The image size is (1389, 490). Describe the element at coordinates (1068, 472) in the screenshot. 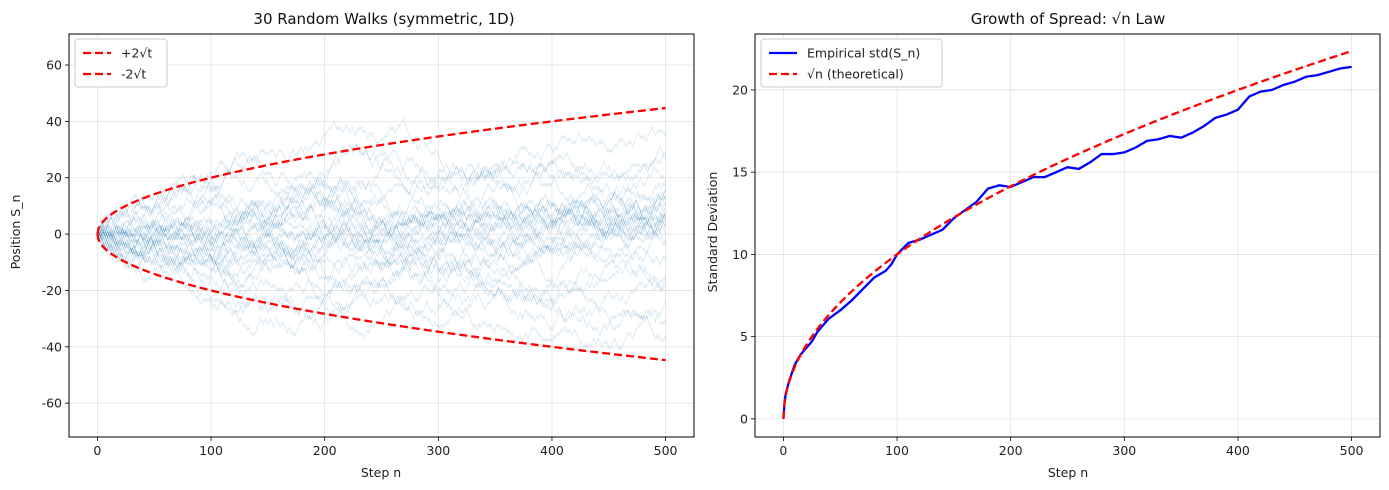

I see `spread-growth-x-axis-title: Step n` at that location.